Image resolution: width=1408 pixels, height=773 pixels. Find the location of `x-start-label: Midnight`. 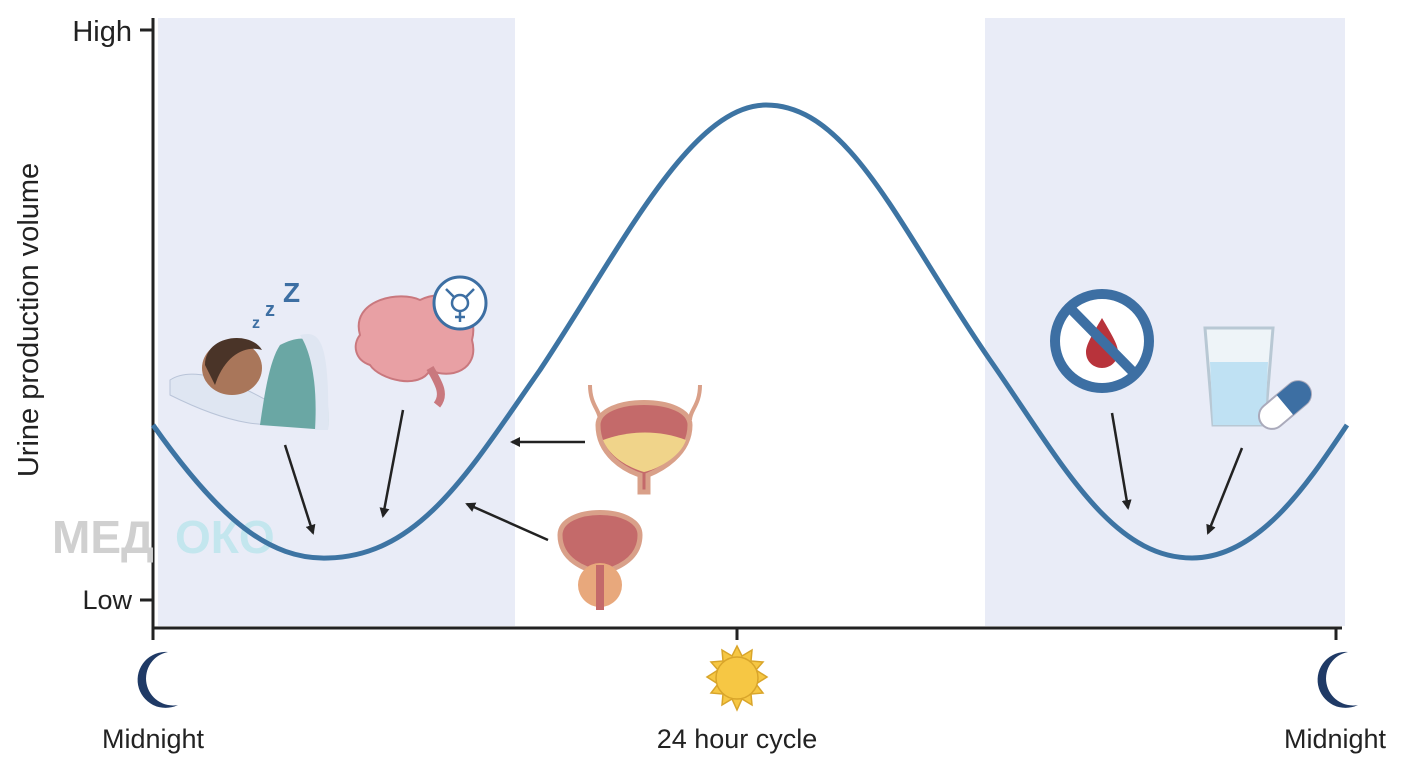

x-start-label: Midnight is located at coordinates (153, 739).